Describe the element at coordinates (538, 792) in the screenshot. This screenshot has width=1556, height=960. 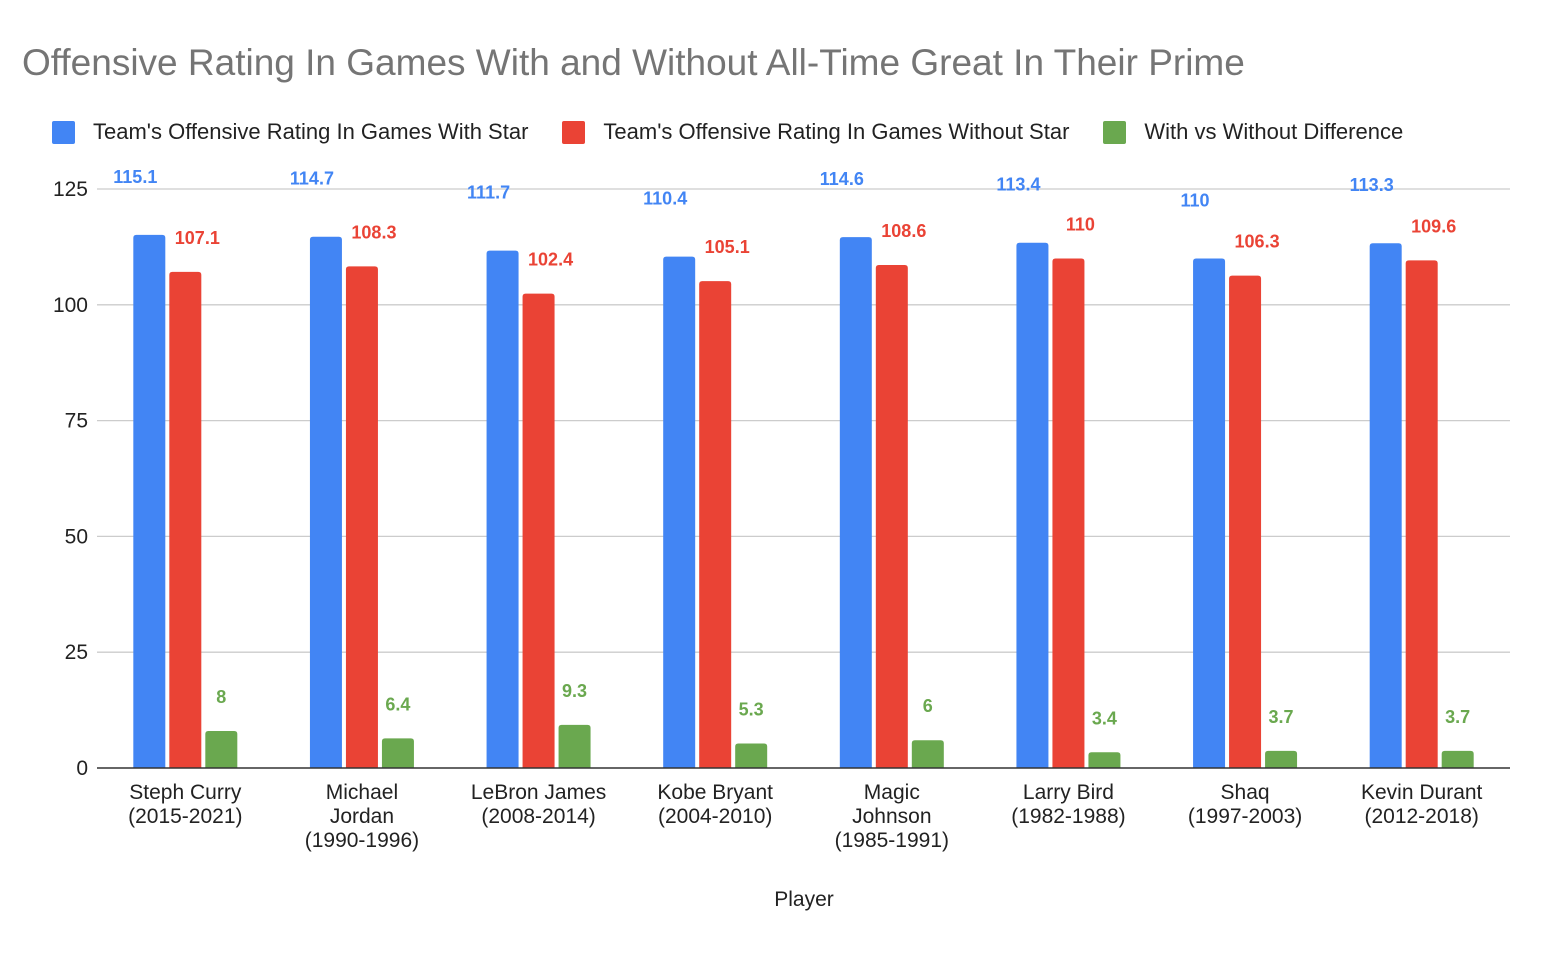
I see `x-tick-label-line: LeBron James` at that location.